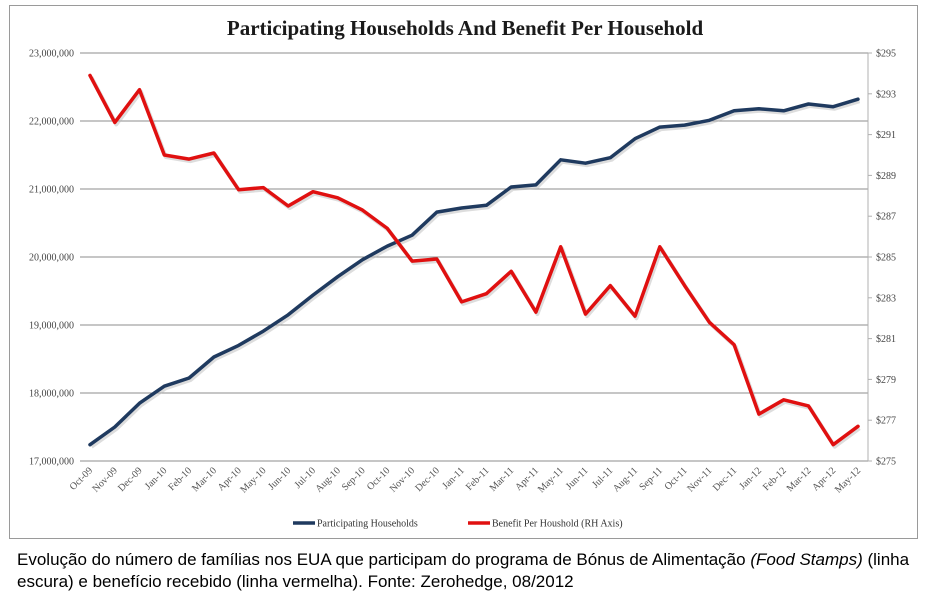  Describe the element at coordinates (886, 217) in the screenshot. I see `right-axis-tick-label: $287` at that location.